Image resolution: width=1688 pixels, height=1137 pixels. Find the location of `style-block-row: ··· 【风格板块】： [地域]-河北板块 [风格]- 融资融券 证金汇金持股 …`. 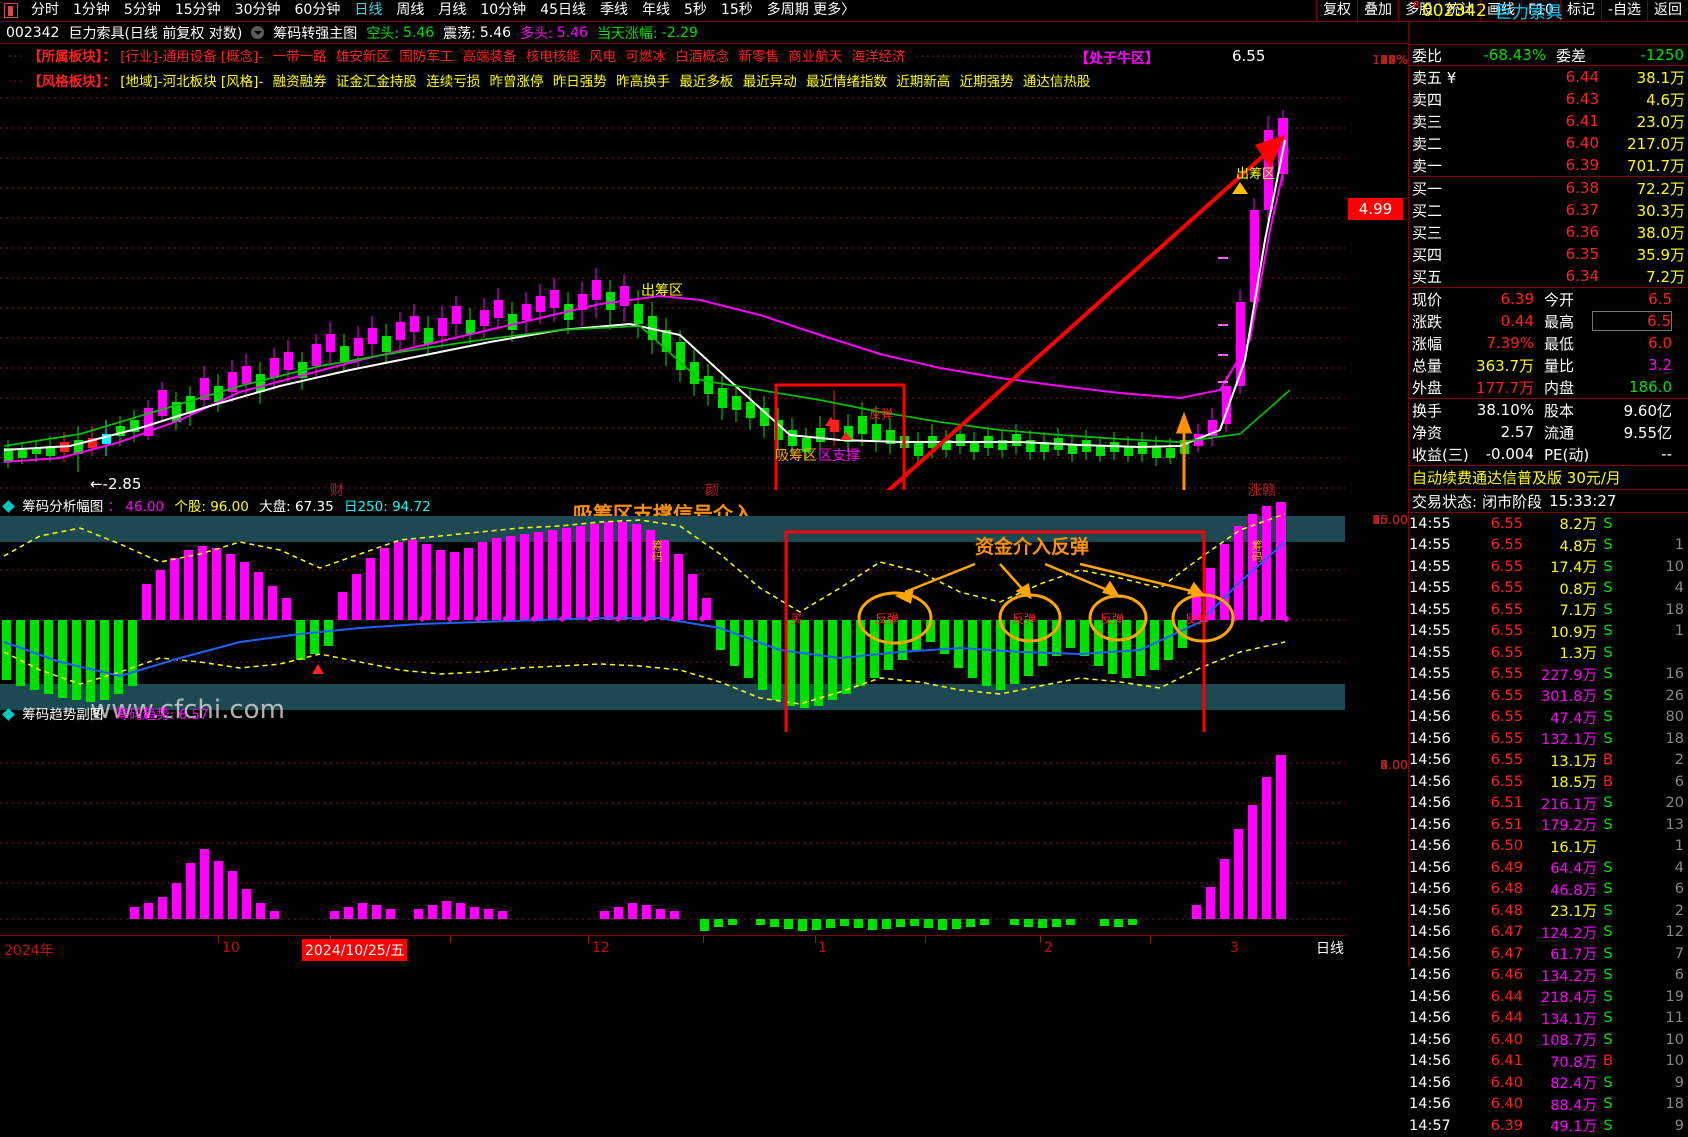

style-block-row: ··· 【风格板块】： [地域]-河北板块 [风格]- 融资融券 证金汇金持股 … is located at coordinates (705, 81).